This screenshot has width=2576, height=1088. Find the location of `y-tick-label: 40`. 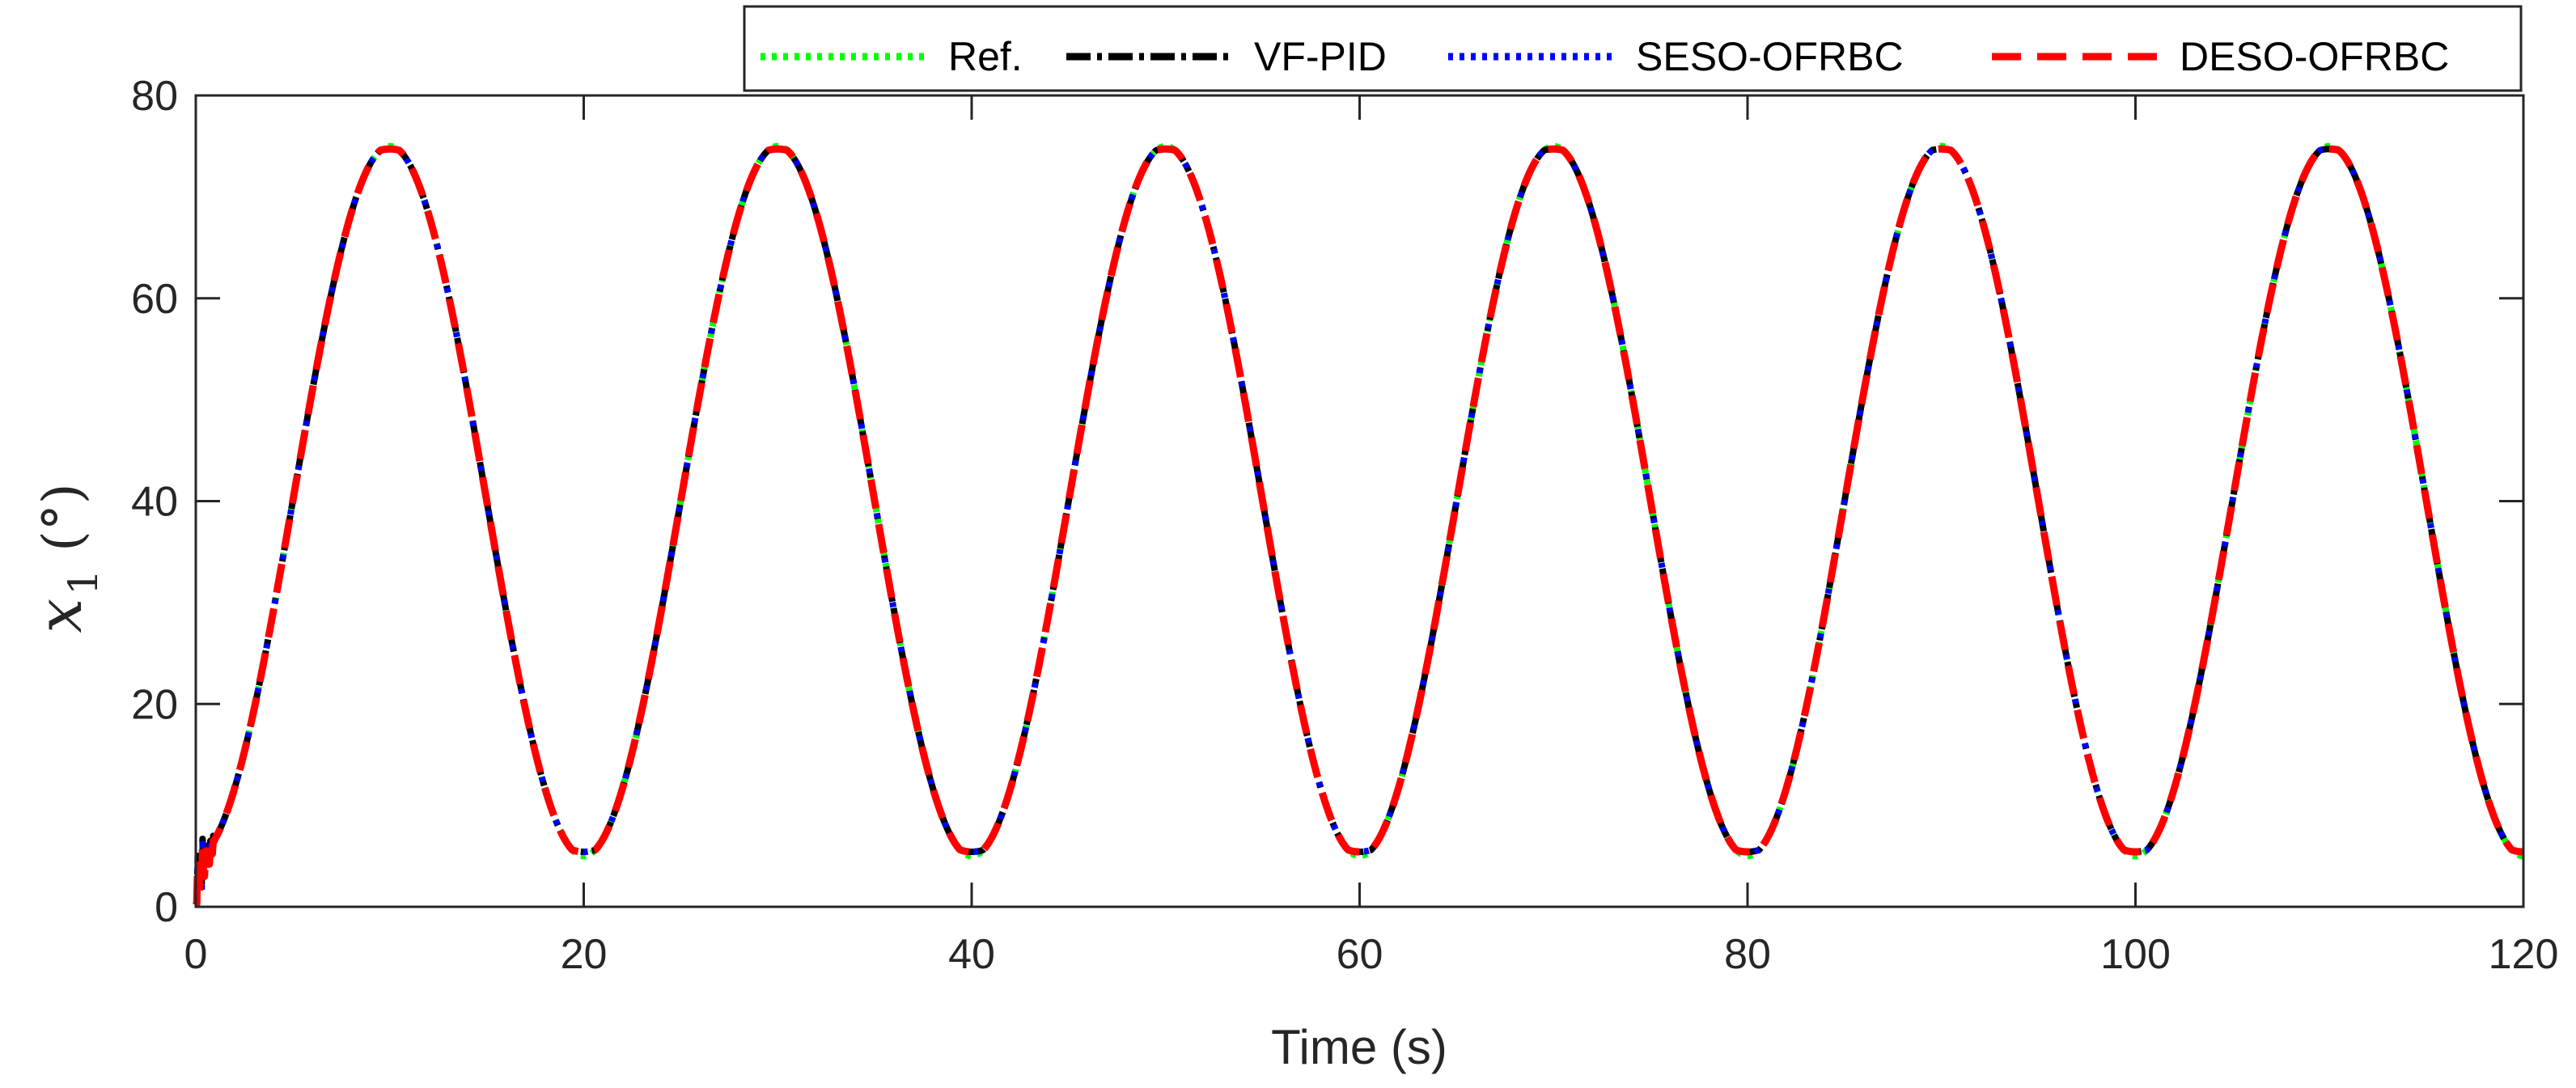

y-tick-label: 40 is located at coordinates (154, 502).